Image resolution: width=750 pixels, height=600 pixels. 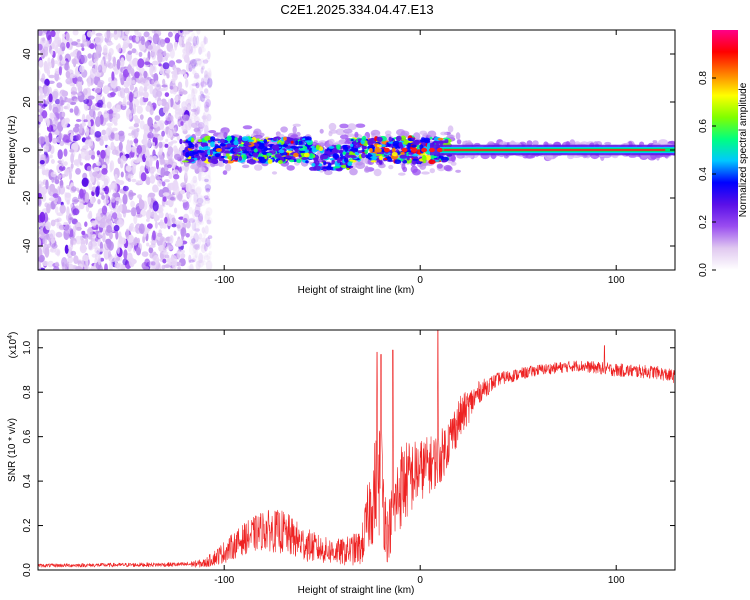 I want to click on snr-x-tick-label: 0, so click(x=420, y=580).